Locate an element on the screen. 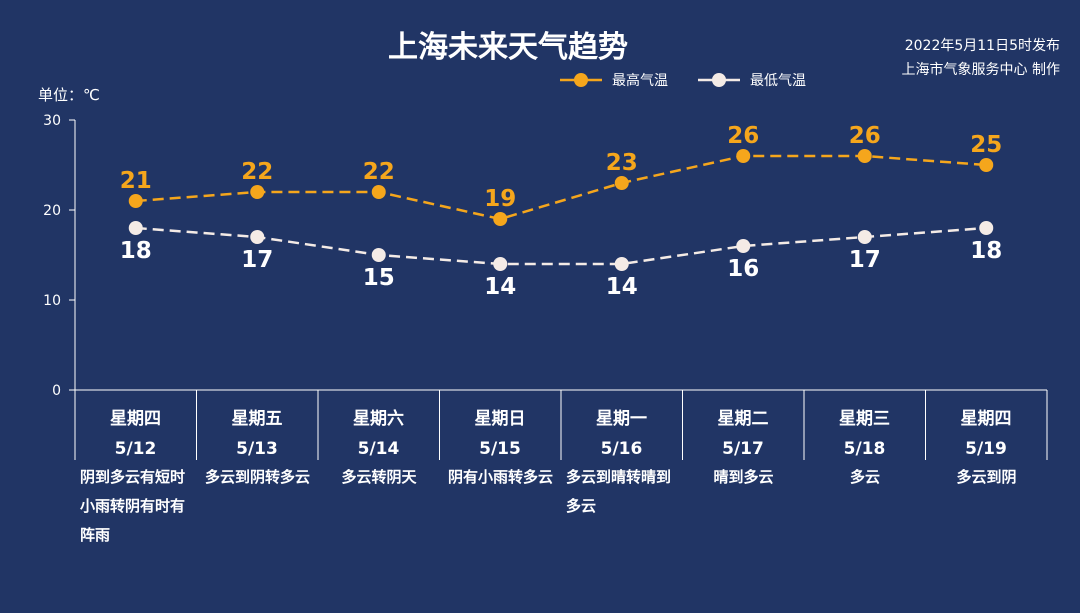 Image resolution: width=1080 pixels, height=613 pixels. legend-swatch-low is located at coordinates (719, 80).